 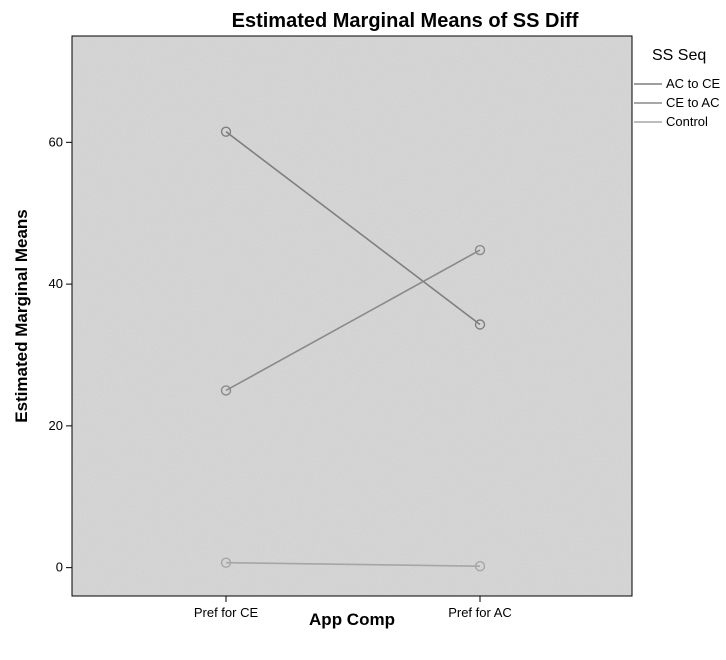 What do you see at coordinates (56, 425) in the screenshot?
I see `y-tick-label: 20` at bounding box center [56, 425].